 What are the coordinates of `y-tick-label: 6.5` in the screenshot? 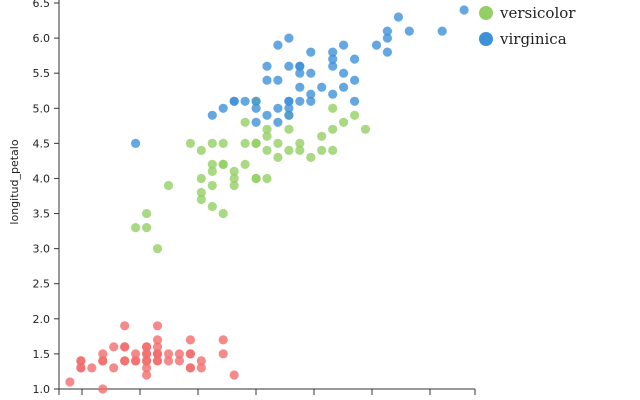 It's located at (42, 5).